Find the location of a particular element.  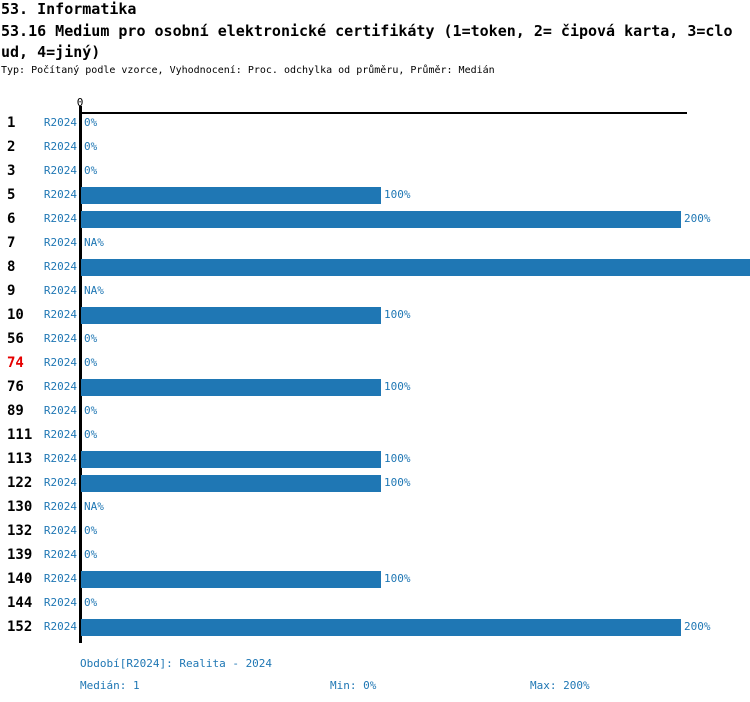

axis-zero-label: 0 is located at coordinates (80, 102).